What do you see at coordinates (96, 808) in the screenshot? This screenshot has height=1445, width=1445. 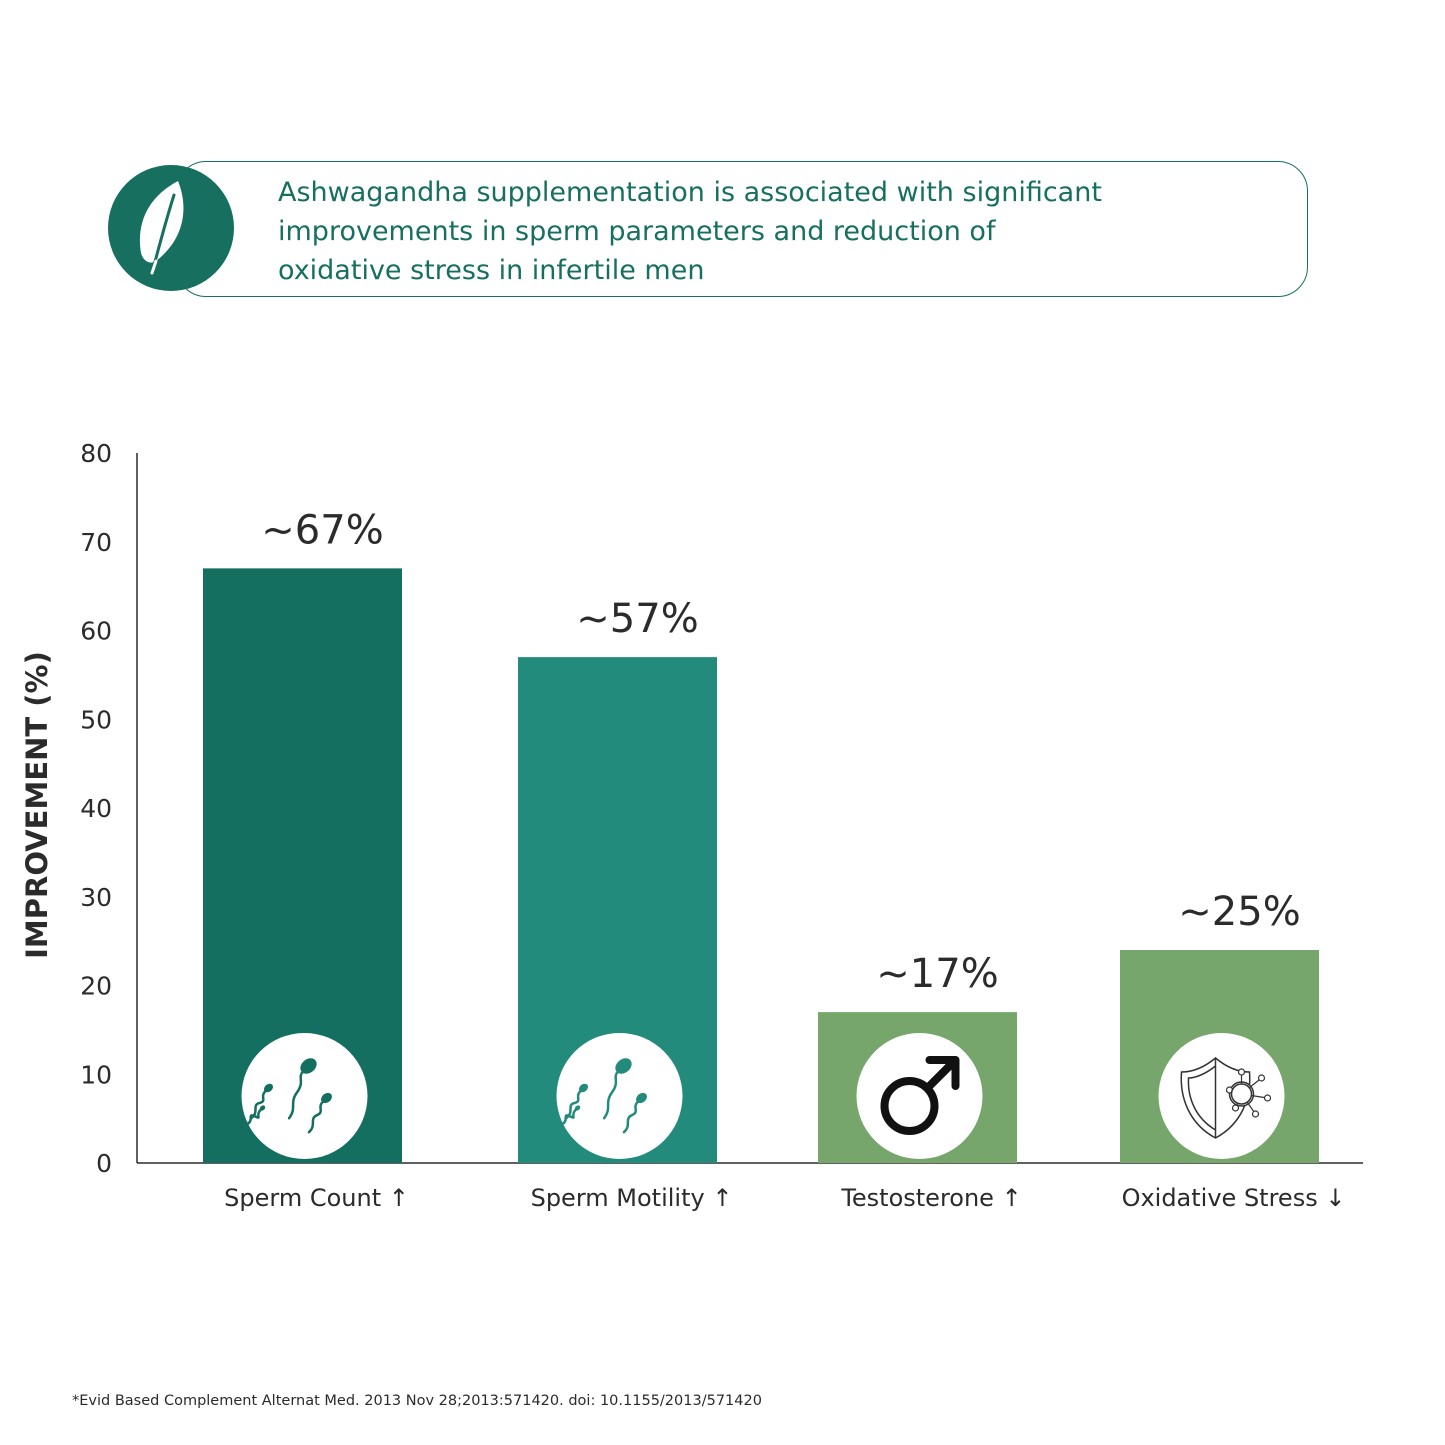 I see `y-tick-label: 40` at bounding box center [96, 808].